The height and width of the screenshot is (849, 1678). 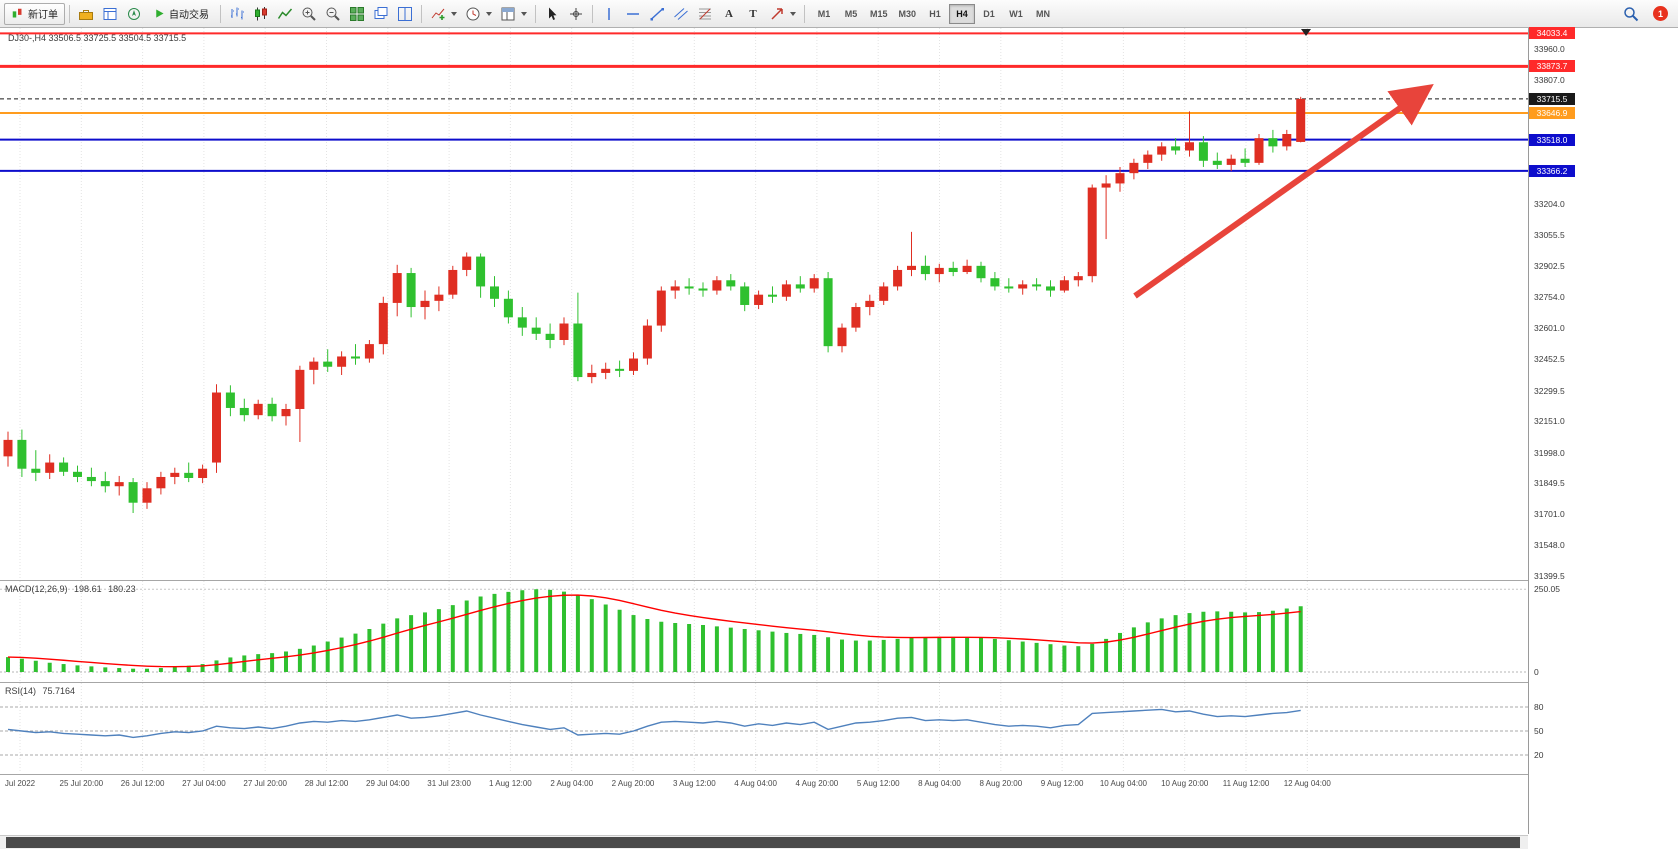 I want to click on zoom-in-button, so click(x=309, y=14).